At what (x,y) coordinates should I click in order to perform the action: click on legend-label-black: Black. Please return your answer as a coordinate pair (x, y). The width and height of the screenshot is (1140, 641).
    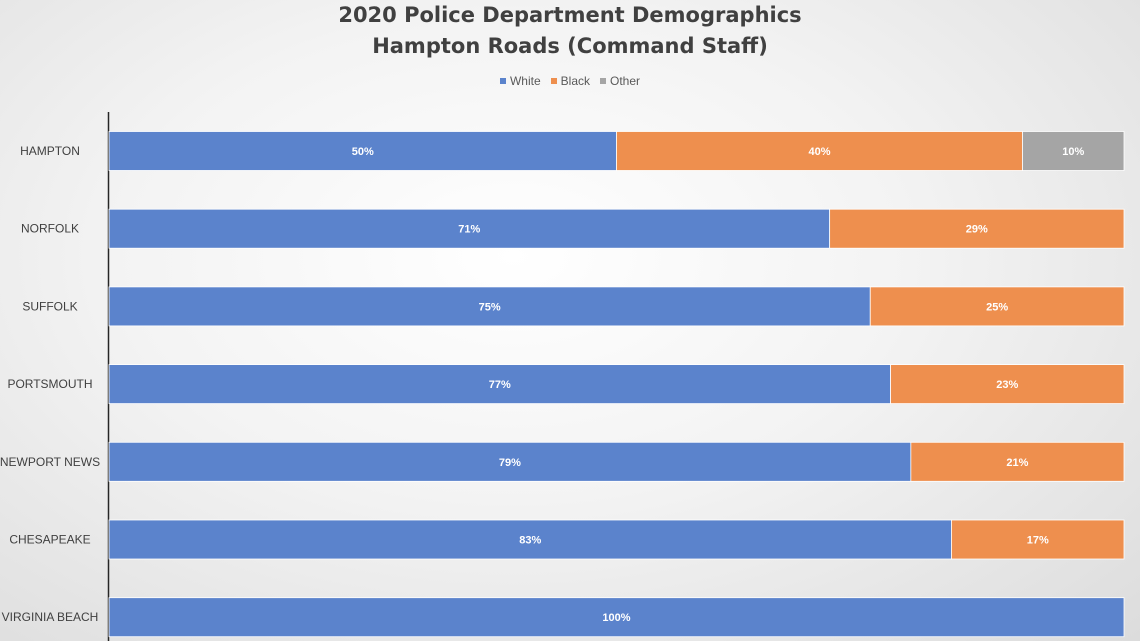
    Looking at the image, I should click on (575, 81).